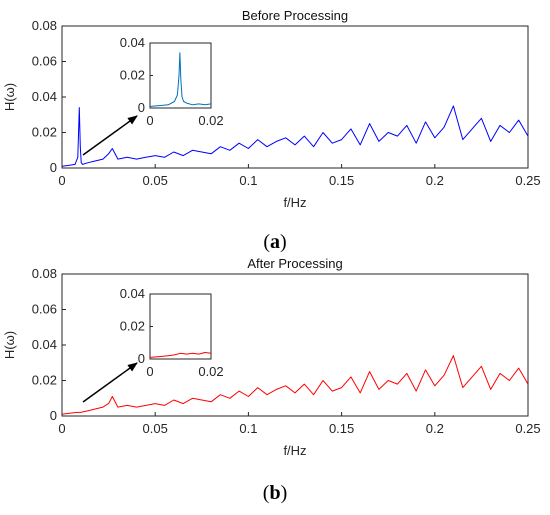 Image resolution: width=550 pixels, height=515 pixels. What do you see at coordinates (295, 136) in the screenshot?
I see `spectrum-line-a` at bounding box center [295, 136].